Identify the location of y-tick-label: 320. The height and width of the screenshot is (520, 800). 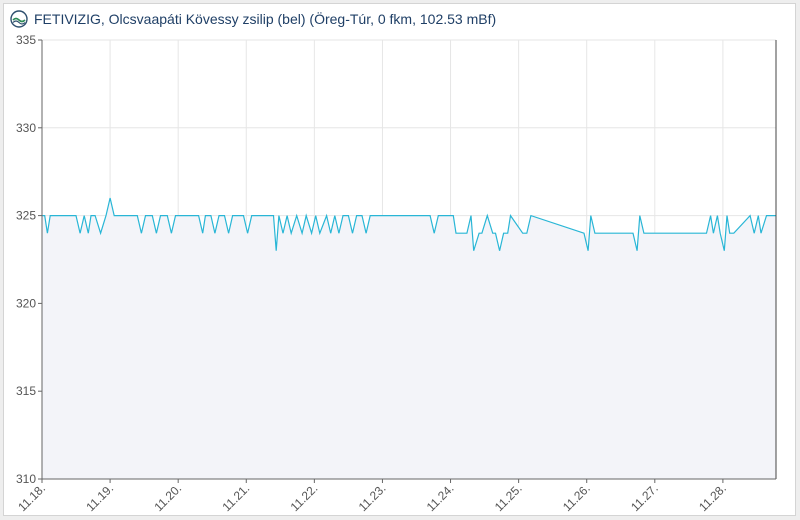
(26, 303).